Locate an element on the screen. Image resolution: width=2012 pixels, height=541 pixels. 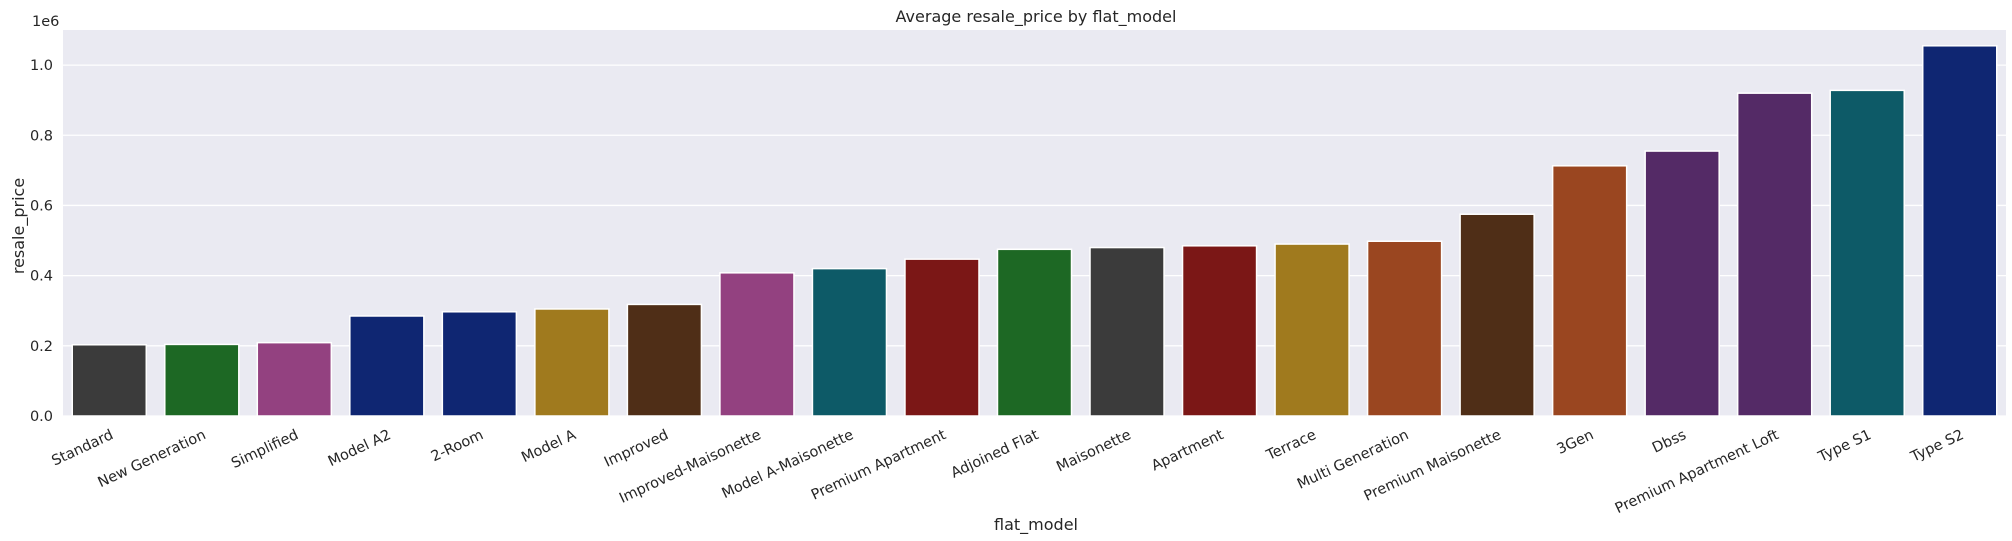
x-tick-label: Model A2 is located at coordinates (360, 448).